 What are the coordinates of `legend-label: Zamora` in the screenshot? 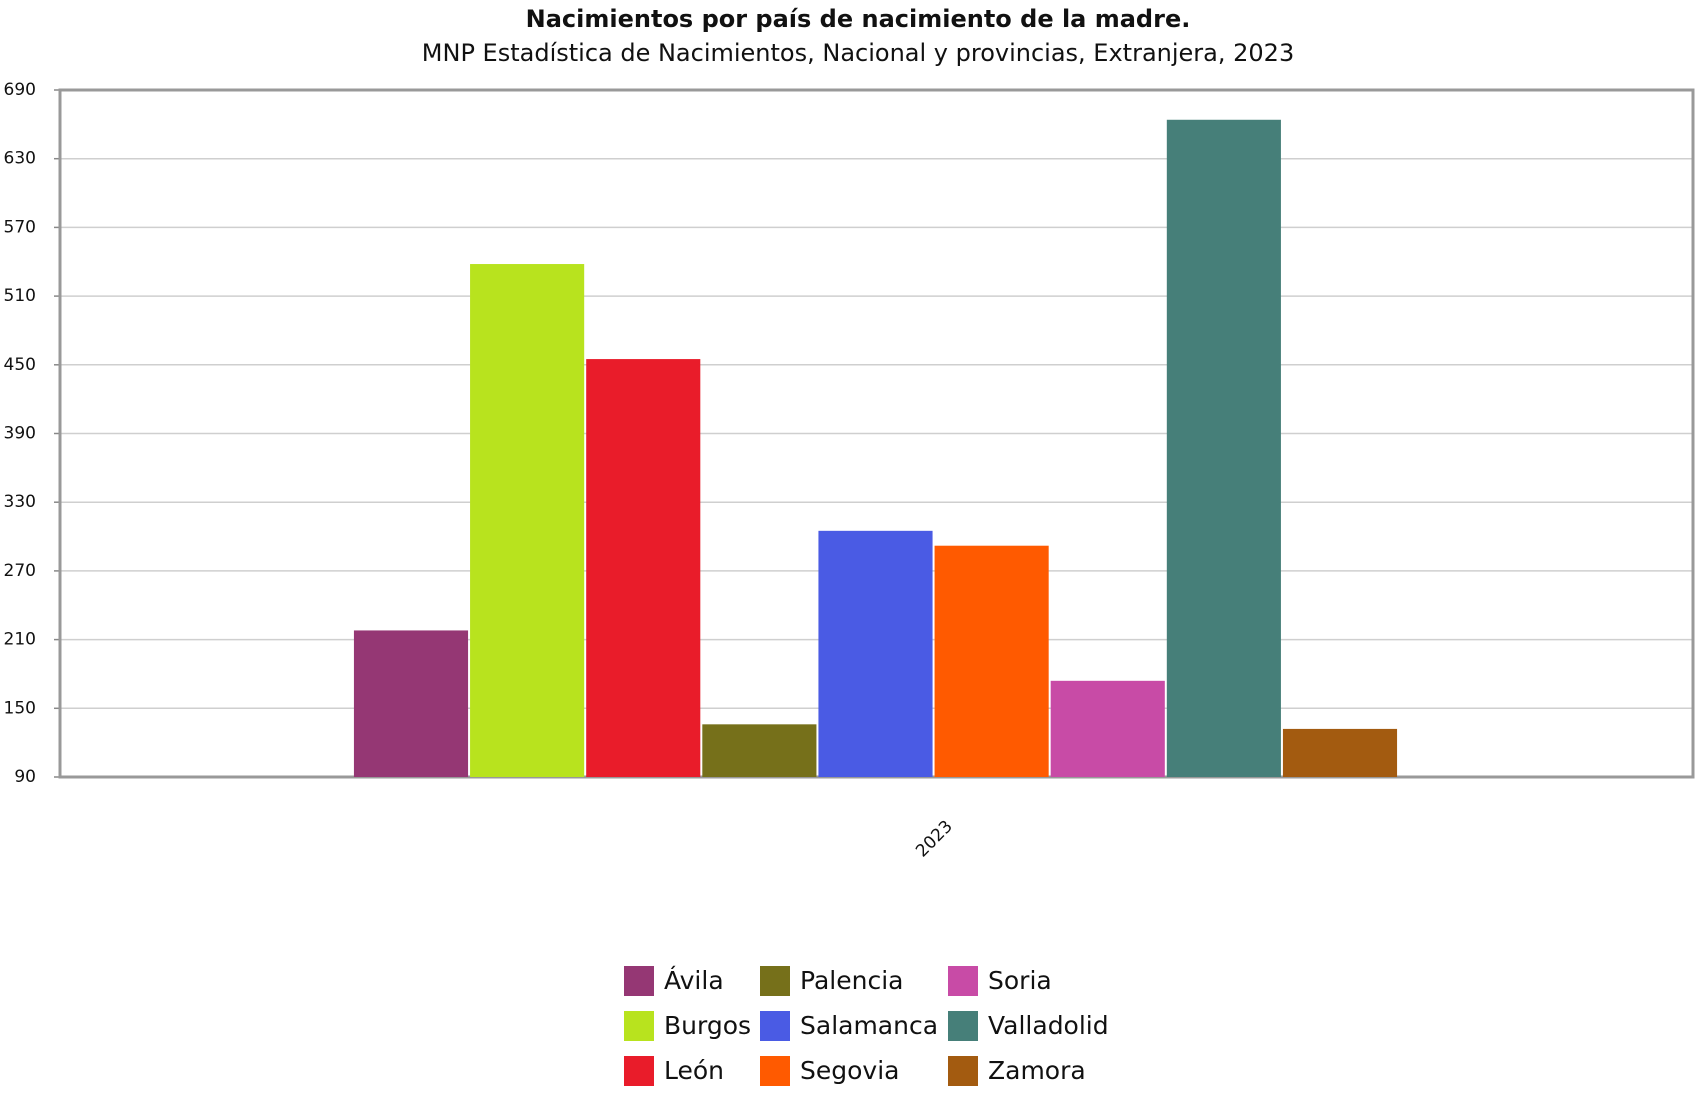 It's located at (1037, 1070).